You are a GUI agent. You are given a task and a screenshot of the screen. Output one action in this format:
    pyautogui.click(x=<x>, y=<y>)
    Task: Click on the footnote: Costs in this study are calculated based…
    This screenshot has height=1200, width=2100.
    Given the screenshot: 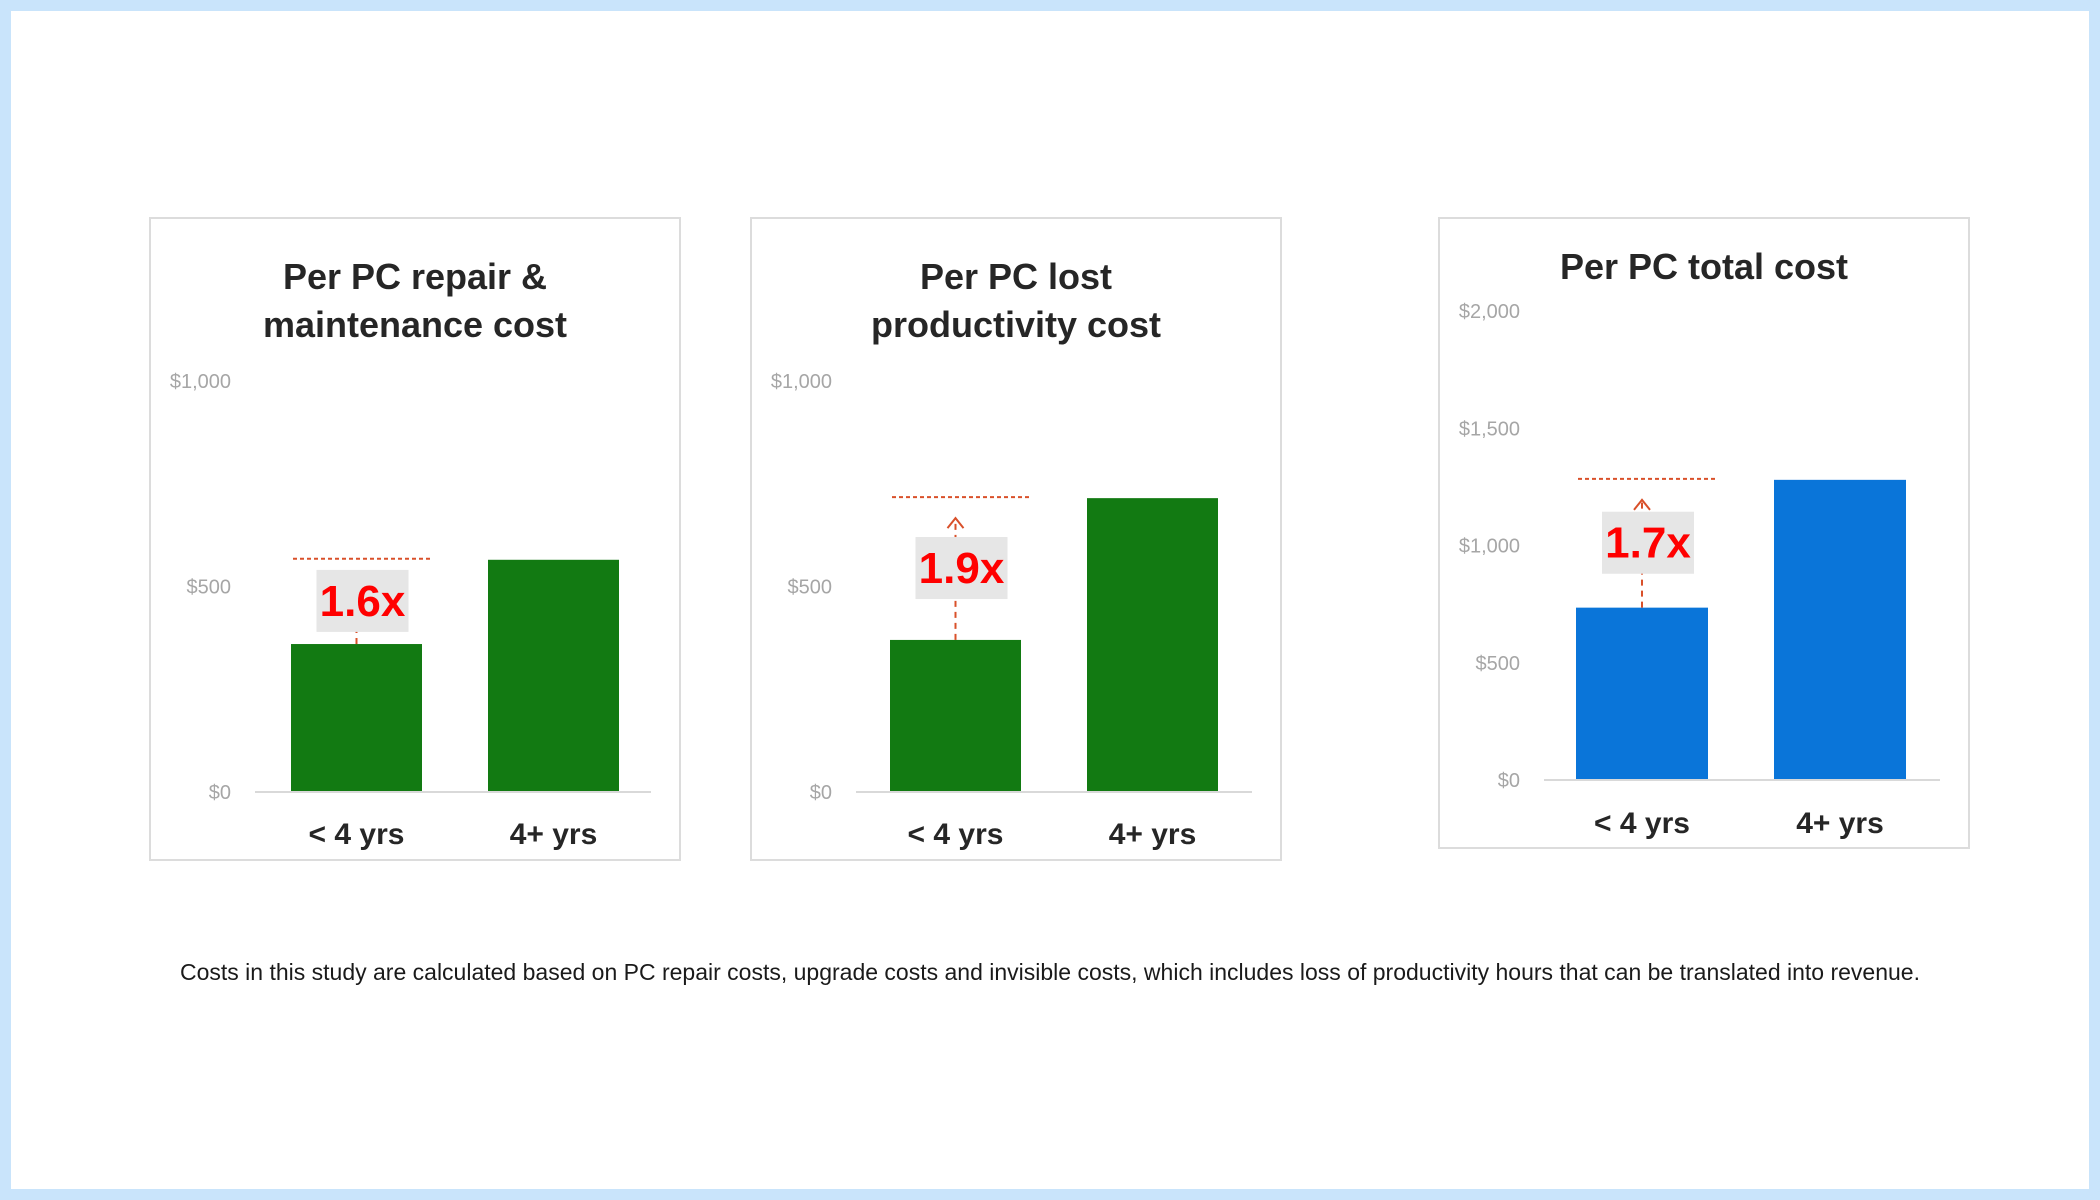 What is the action you would take?
    pyautogui.click(x=1050, y=972)
    